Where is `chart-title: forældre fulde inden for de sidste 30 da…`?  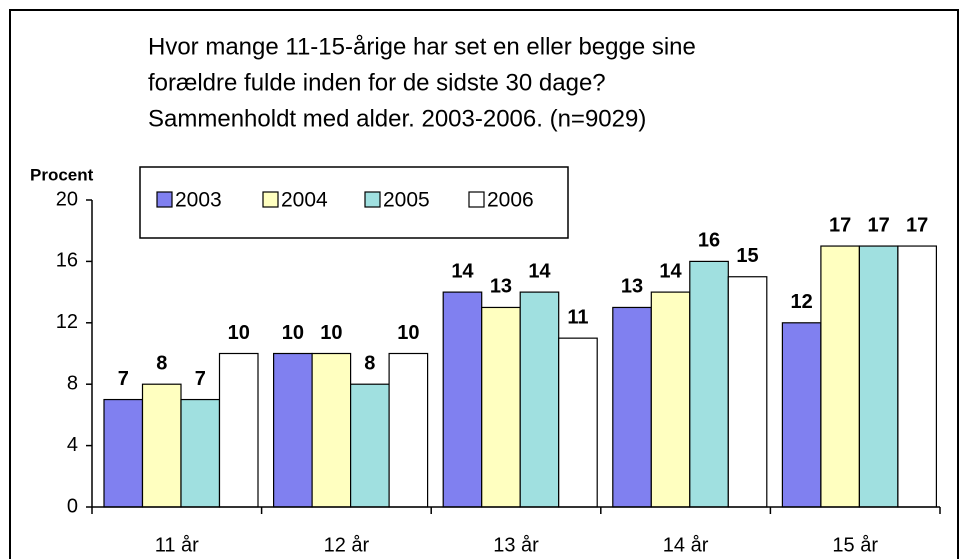
chart-title: forældre fulde inden for de sidste 30 da… is located at coordinates (377, 82).